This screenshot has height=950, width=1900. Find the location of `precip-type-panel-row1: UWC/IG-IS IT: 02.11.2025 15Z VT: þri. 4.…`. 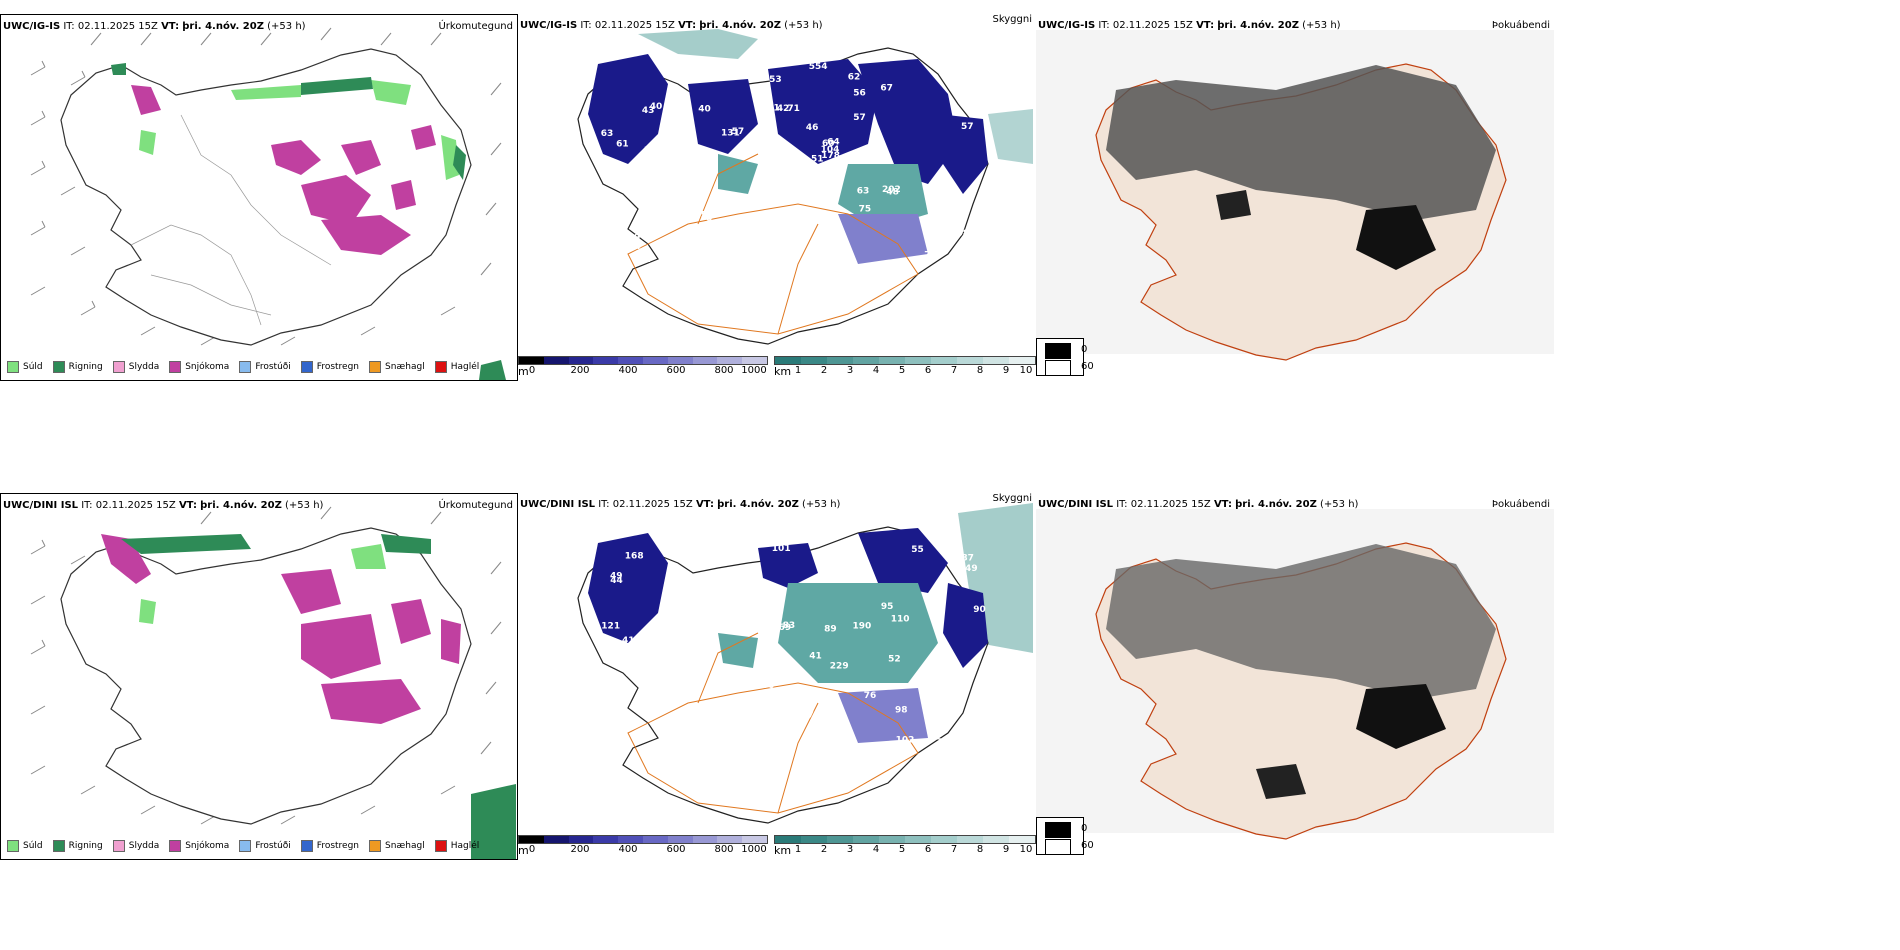

precip-type-panel-row1: UWC/IG-IS IT: 02.11.2025 15Z VT: þri. 4.… is located at coordinates (259, 197).